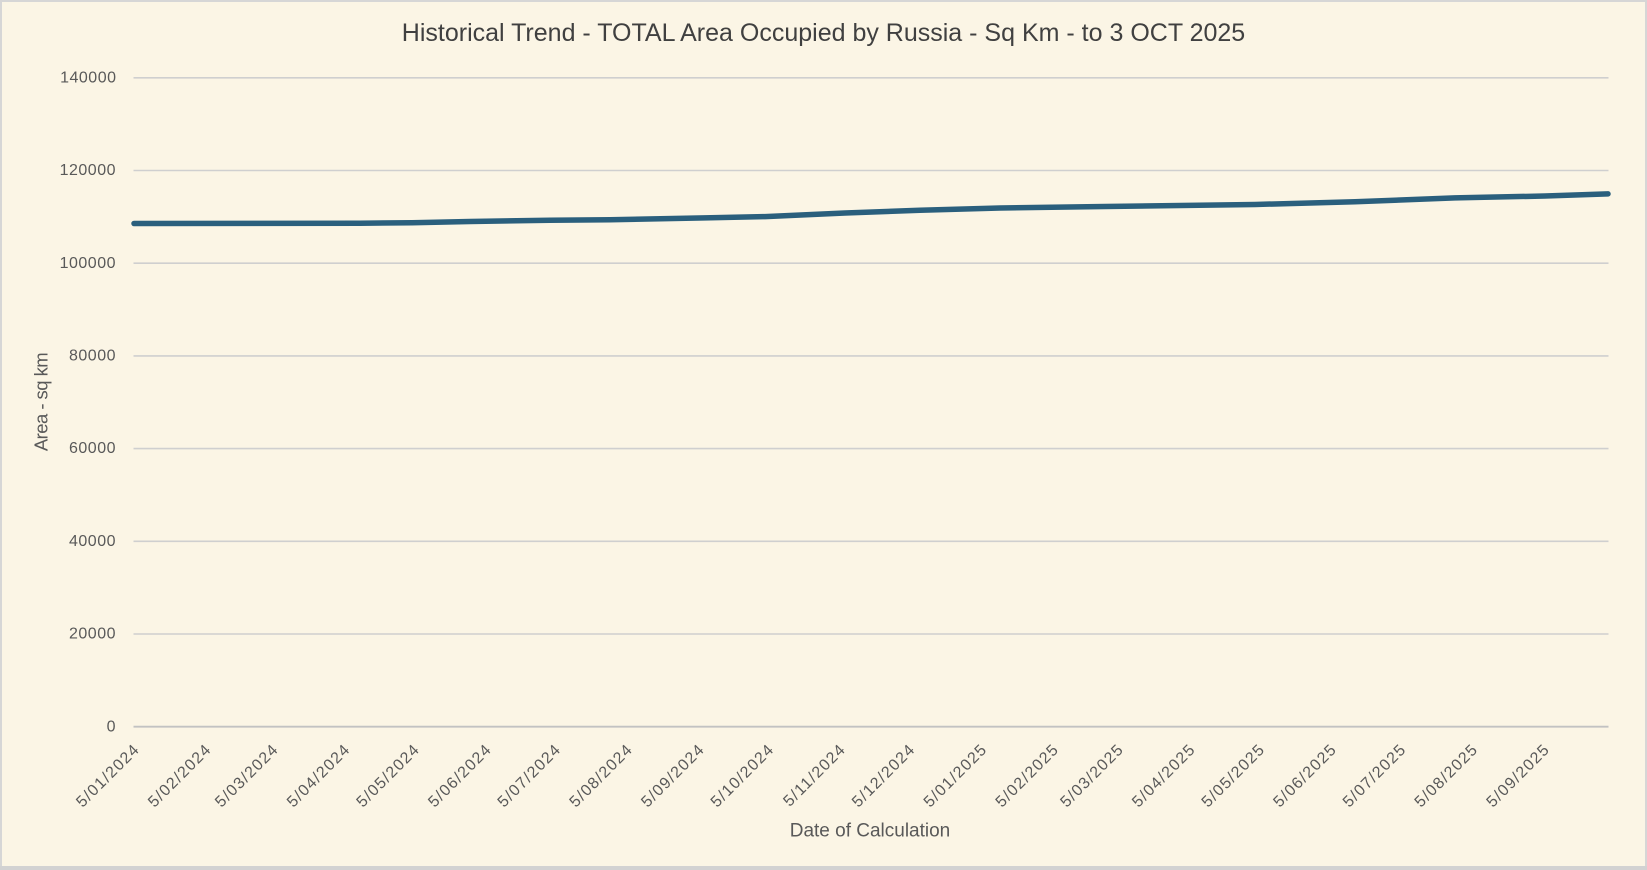 This screenshot has width=1647, height=870. Describe the element at coordinates (111, 726) in the screenshot. I see `svg-text: 0` at that location.